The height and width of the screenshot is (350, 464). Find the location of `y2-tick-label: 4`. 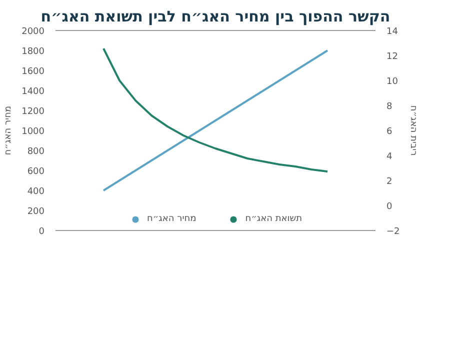

y2-tick-label: 4 is located at coordinates (389, 157).